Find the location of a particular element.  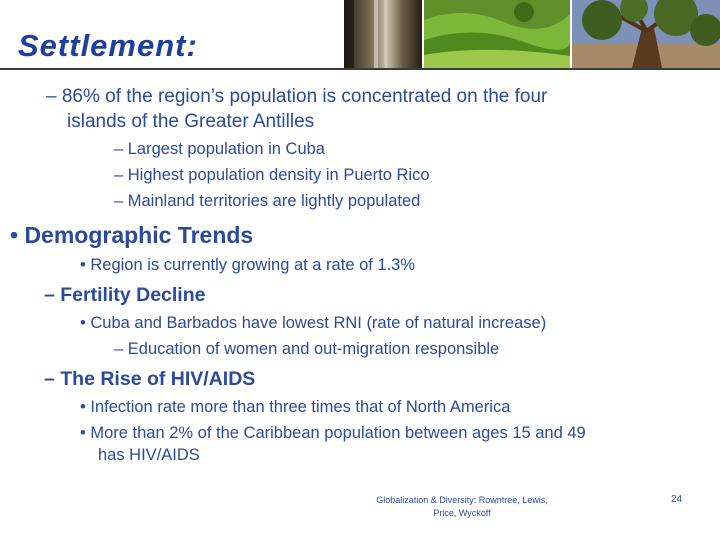

heading-fertility-decline: – Fertility Decline is located at coordinates (125, 295).